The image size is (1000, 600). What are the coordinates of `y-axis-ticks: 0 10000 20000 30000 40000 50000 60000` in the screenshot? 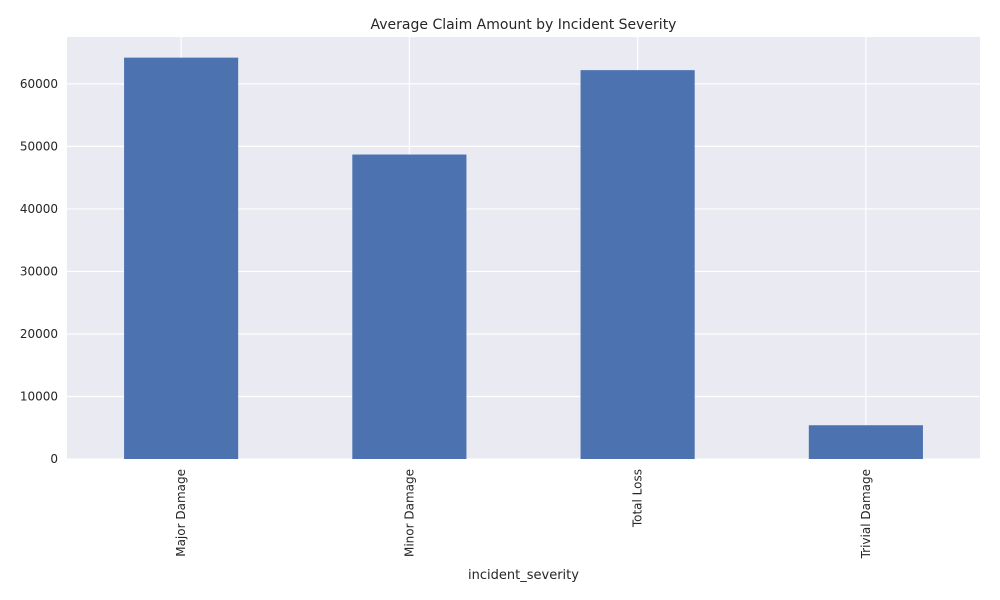 It's located at (39, 271).